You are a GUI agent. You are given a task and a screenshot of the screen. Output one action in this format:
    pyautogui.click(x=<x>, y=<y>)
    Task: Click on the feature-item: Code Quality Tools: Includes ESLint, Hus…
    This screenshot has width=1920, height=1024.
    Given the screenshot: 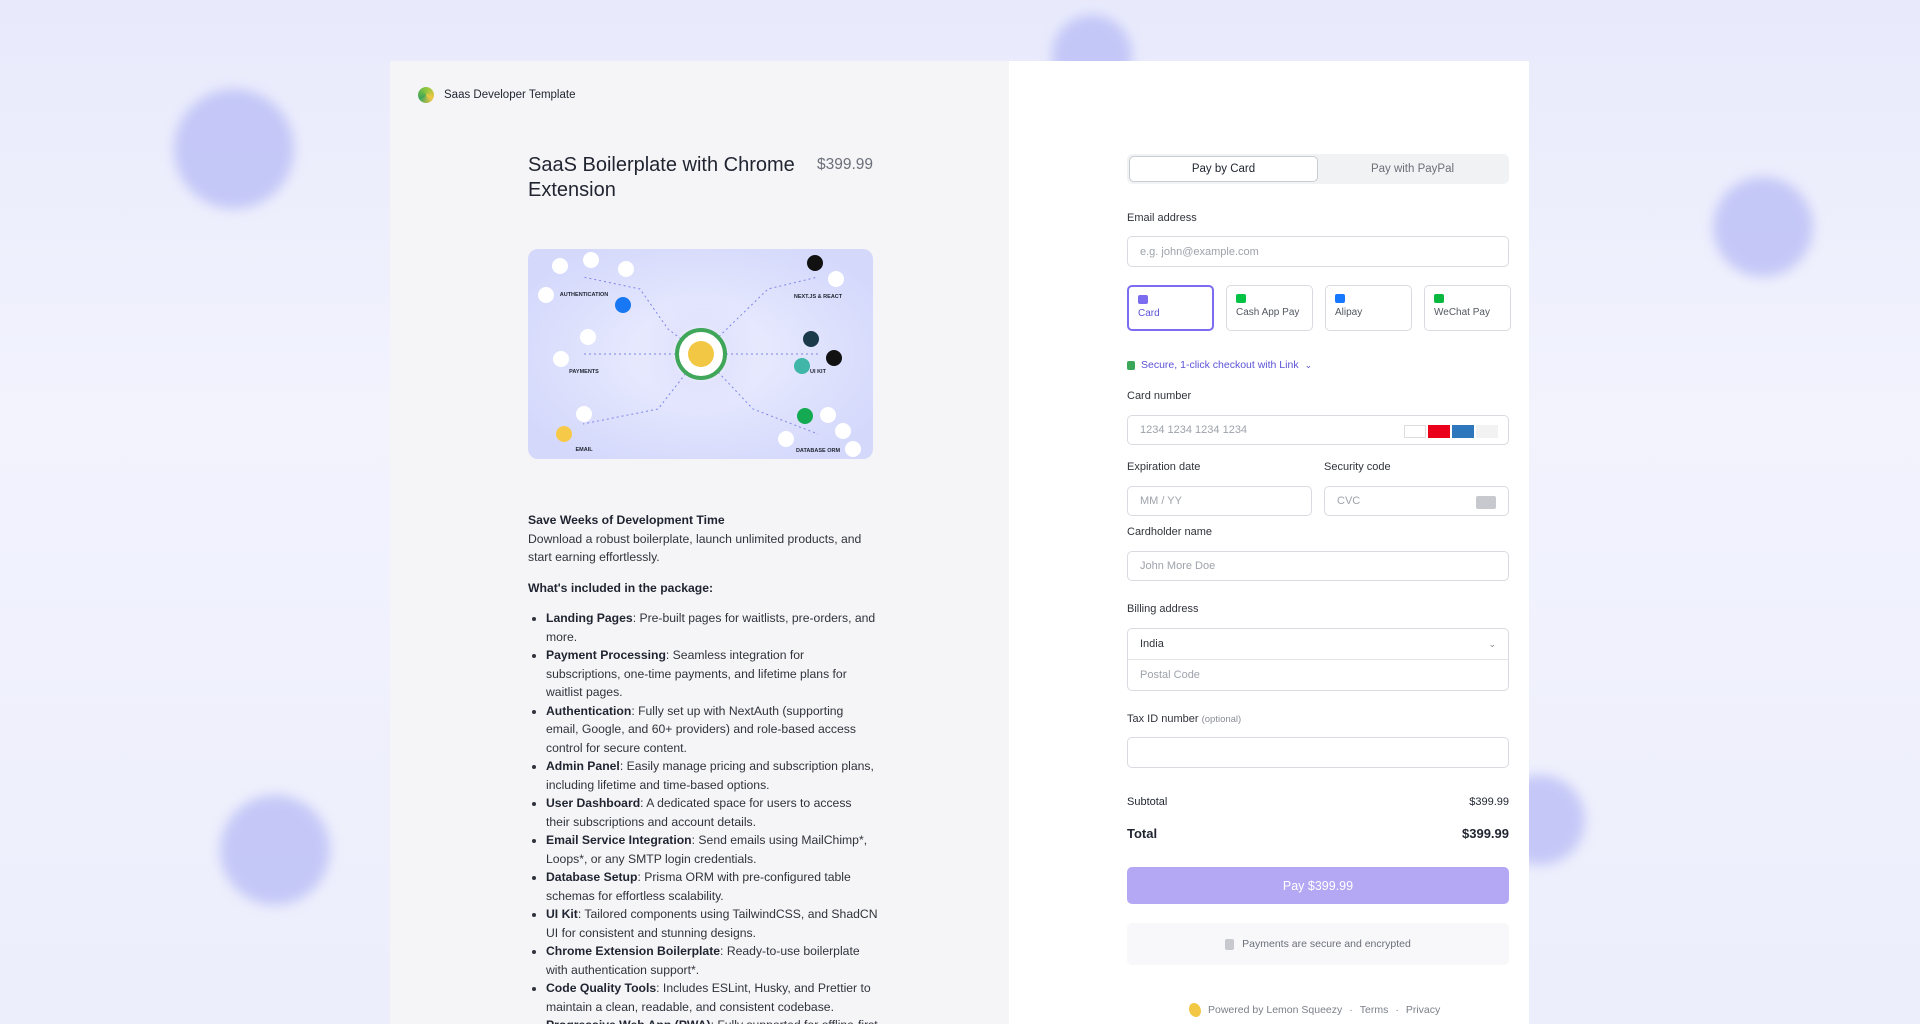 What is the action you would take?
    pyautogui.click(x=712, y=997)
    